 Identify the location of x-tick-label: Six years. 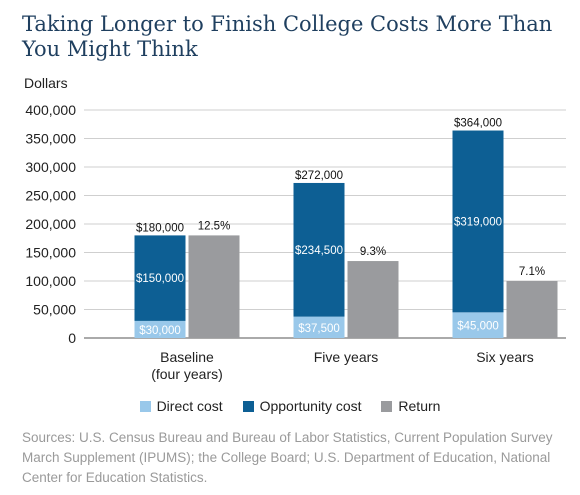
(505, 357).